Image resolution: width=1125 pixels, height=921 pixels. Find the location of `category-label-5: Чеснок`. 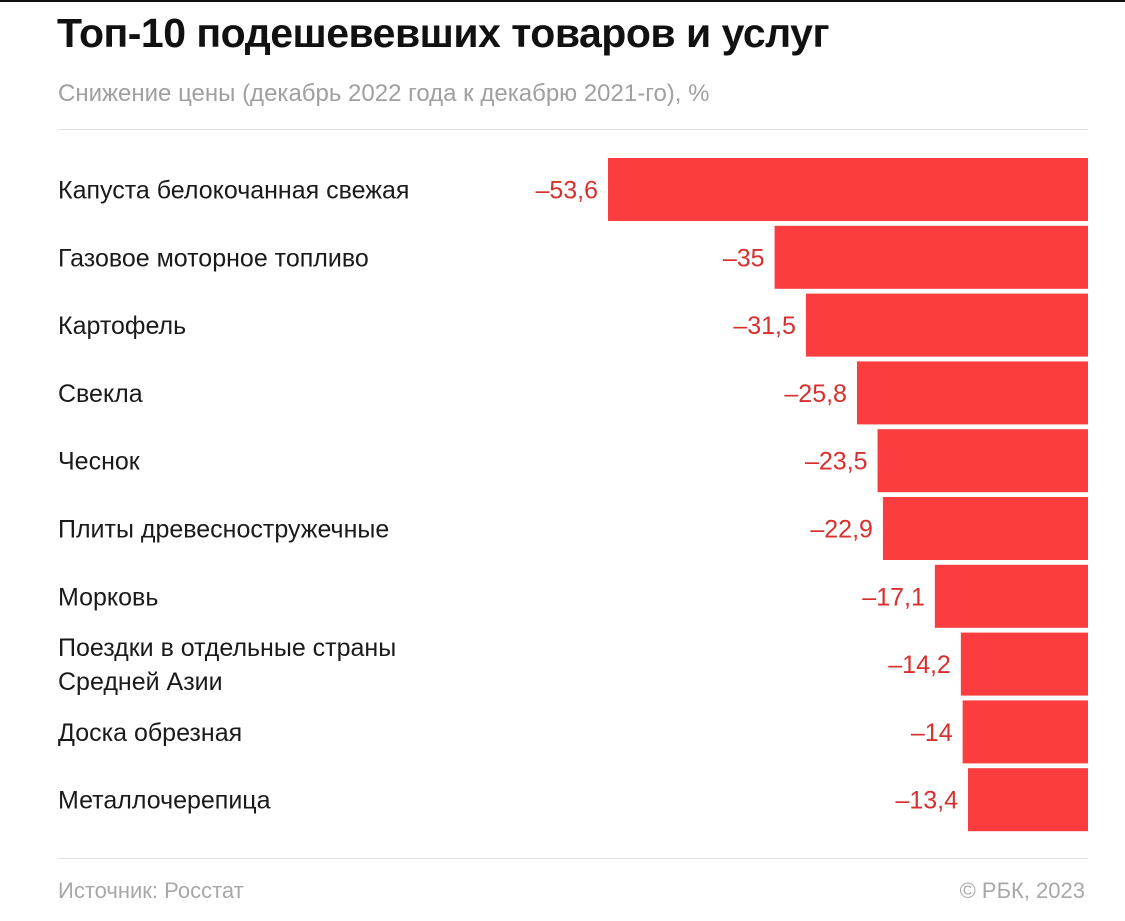

category-label-5: Чеснок is located at coordinates (99, 462).